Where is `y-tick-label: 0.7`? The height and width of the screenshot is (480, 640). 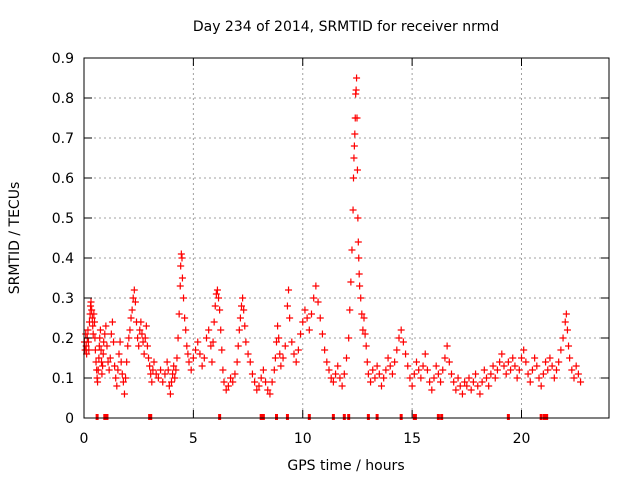 y-tick-label: 0.7 is located at coordinates (63, 139).